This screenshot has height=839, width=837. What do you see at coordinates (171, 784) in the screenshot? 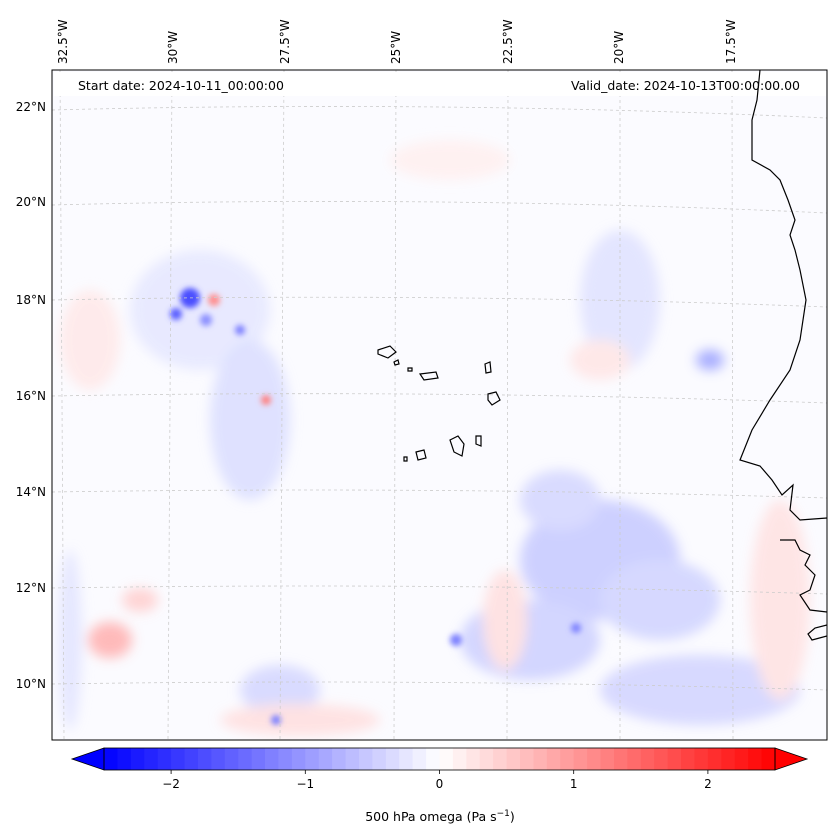
I see `colorbar-tick-label: −2` at bounding box center [171, 784].